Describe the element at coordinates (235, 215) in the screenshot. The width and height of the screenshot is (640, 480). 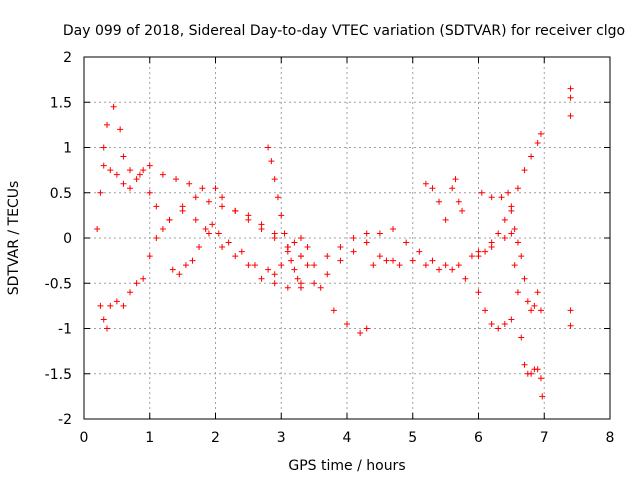
I see `series-track-b` at that location.